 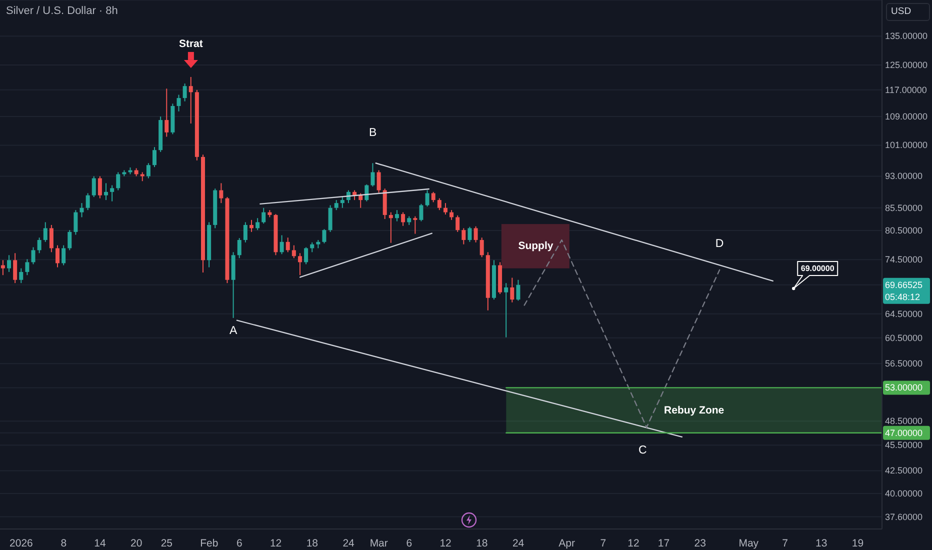 What do you see at coordinates (136, 543) in the screenshot?
I see `x-tick-label: 20` at bounding box center [136, 543].